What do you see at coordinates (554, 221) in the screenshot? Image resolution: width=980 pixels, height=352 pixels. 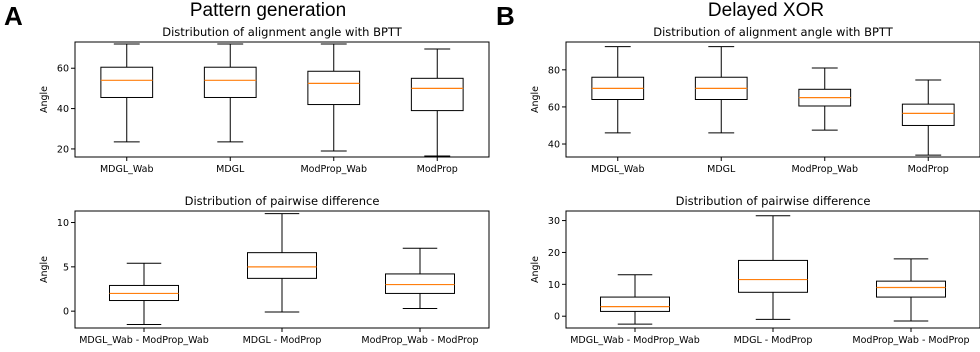 I see `y-tick-label: 30` at bounding box center [554, 221].